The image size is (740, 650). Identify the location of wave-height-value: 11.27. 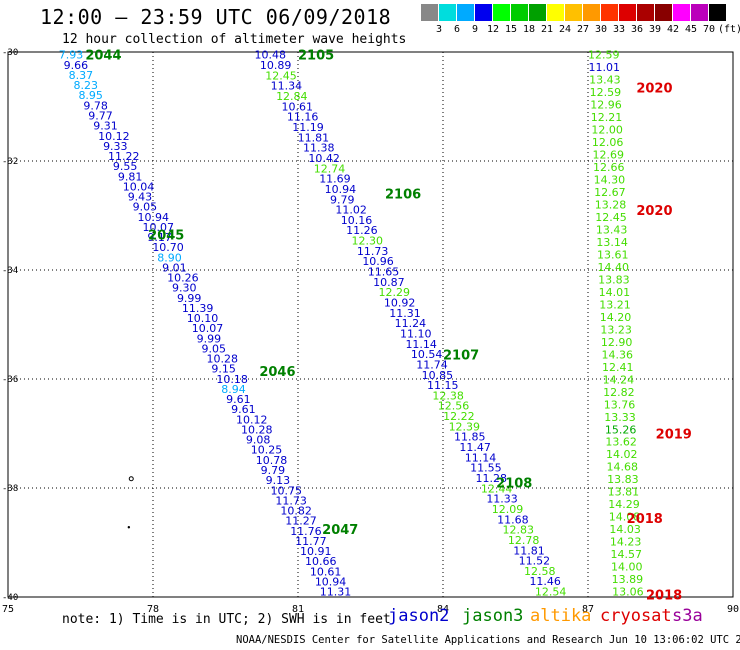
(301, 521).